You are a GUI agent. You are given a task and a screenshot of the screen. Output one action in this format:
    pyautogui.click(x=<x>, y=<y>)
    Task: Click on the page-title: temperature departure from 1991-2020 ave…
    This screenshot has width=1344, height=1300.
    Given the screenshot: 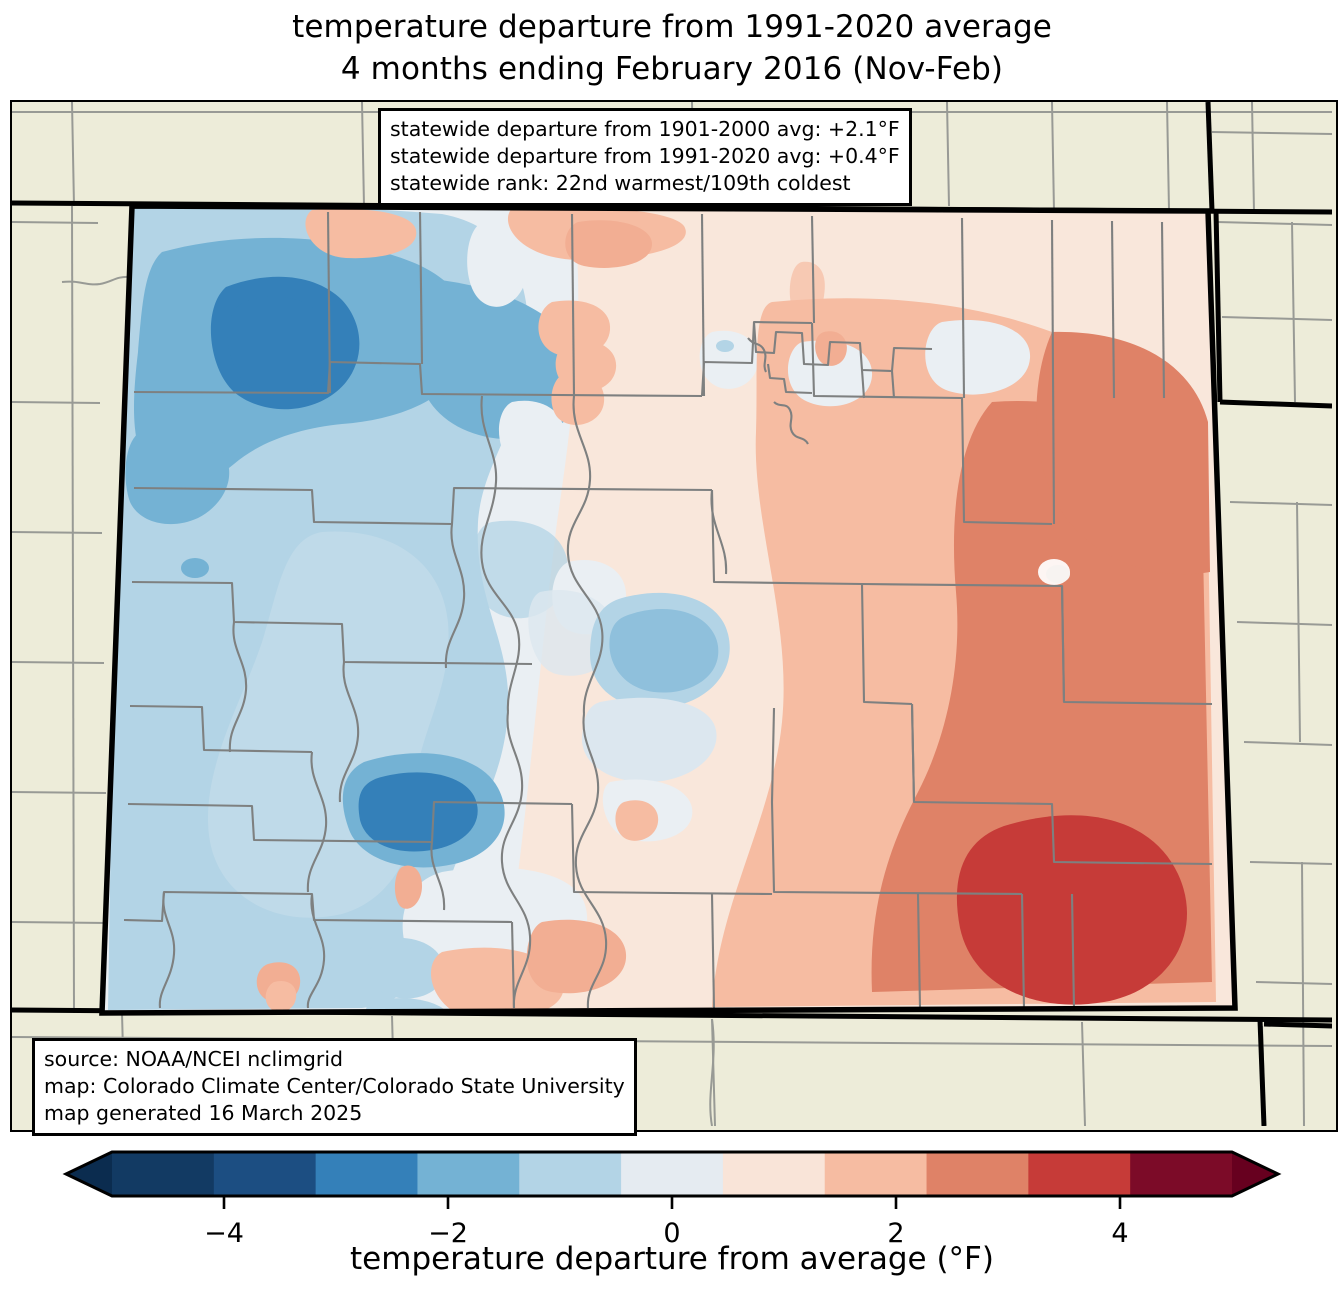 What is the action you would take?
    pyautogui.click(x=672, y=48)
    